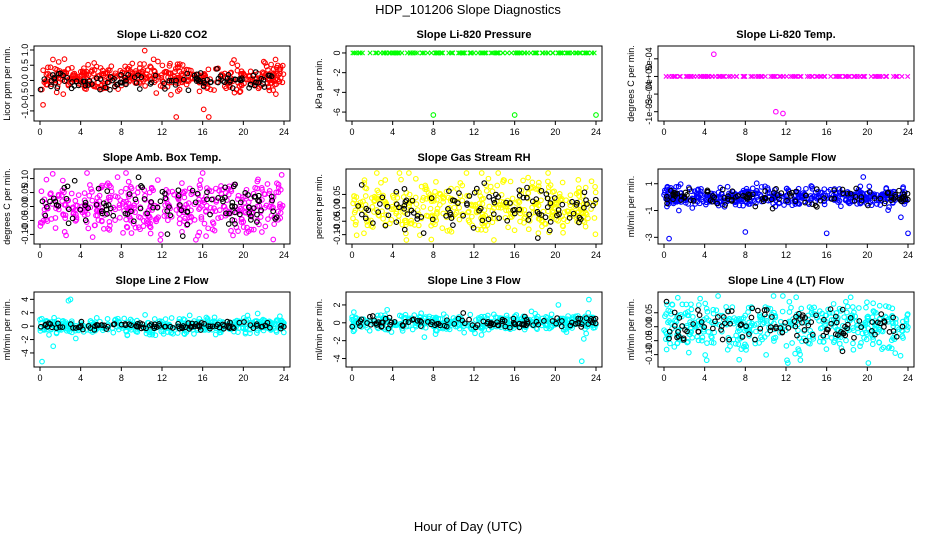 This screenshot has height=540, width=936. What do you see at coordinates (25, 50) in the screenshot?
I see `y-tick-label: 1.0` at bounding box center [25, 50].